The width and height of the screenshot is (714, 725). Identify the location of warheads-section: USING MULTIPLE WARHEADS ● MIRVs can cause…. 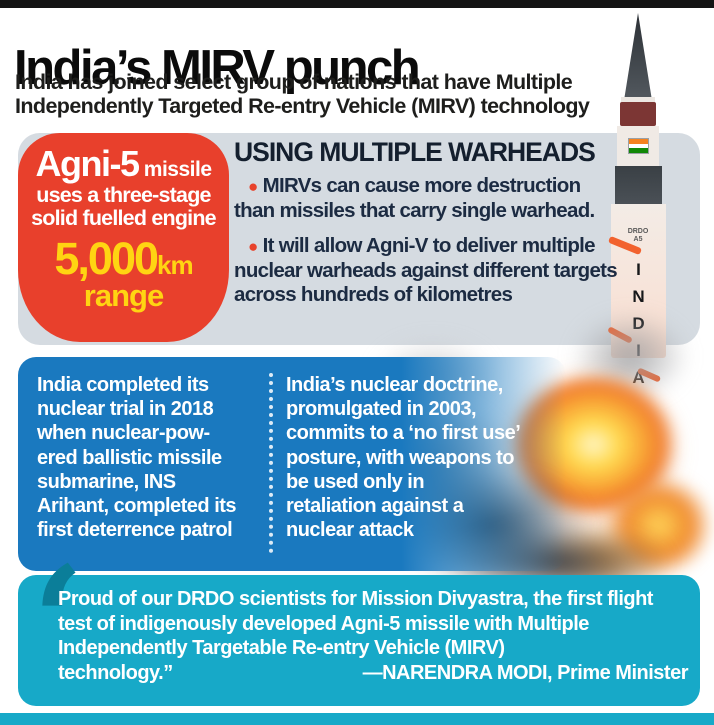
(426, 228).